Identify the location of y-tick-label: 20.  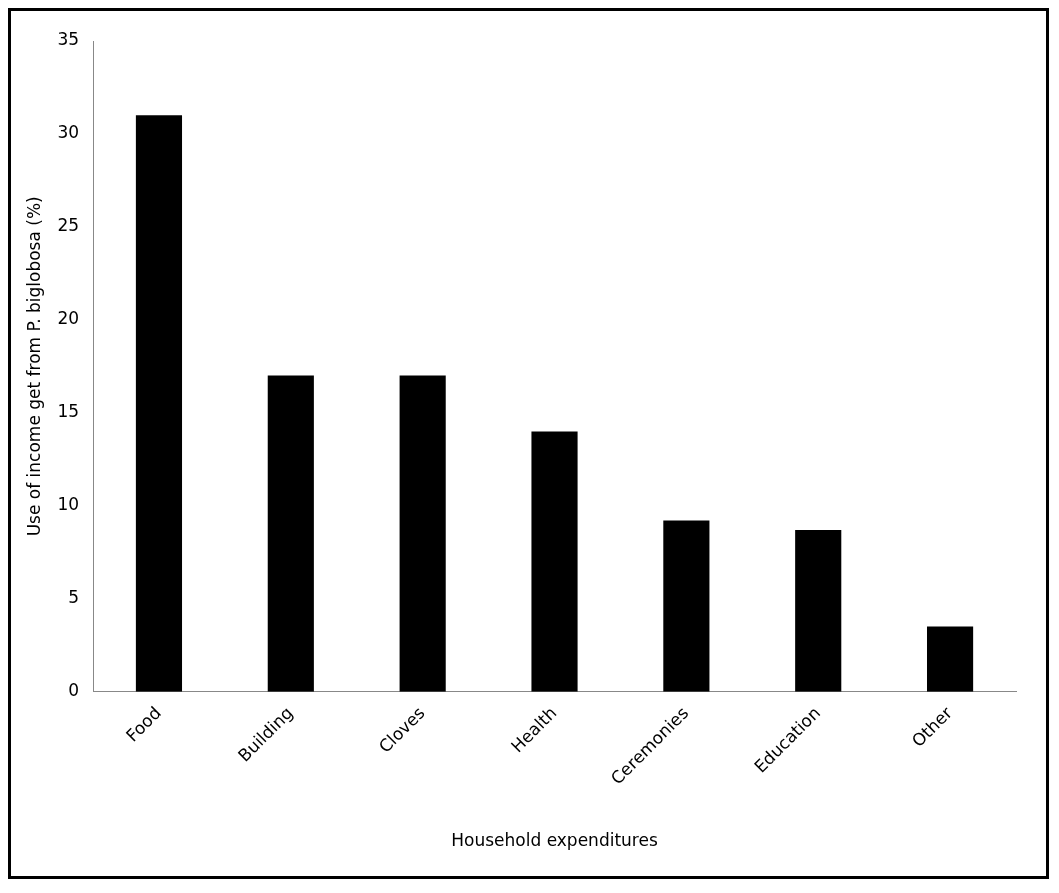
(68, 318).